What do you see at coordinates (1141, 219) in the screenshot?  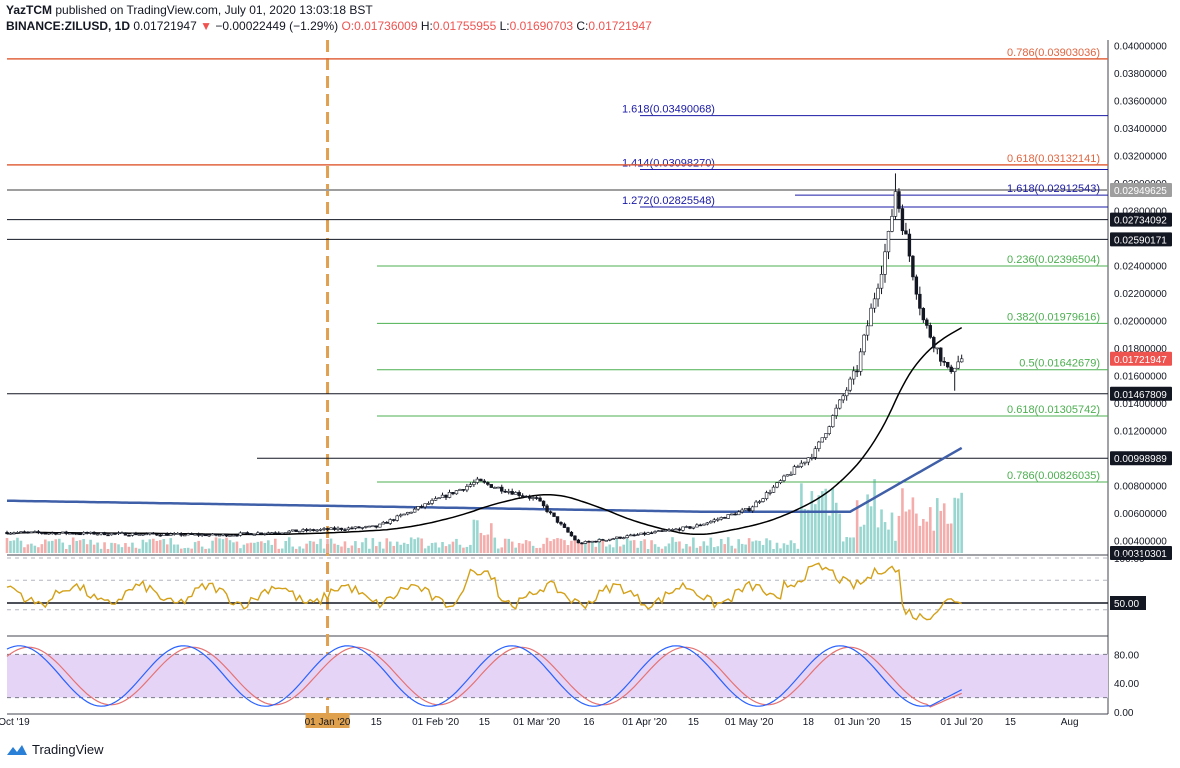 I see `price-label-box` at bounding box center [1141, 219].